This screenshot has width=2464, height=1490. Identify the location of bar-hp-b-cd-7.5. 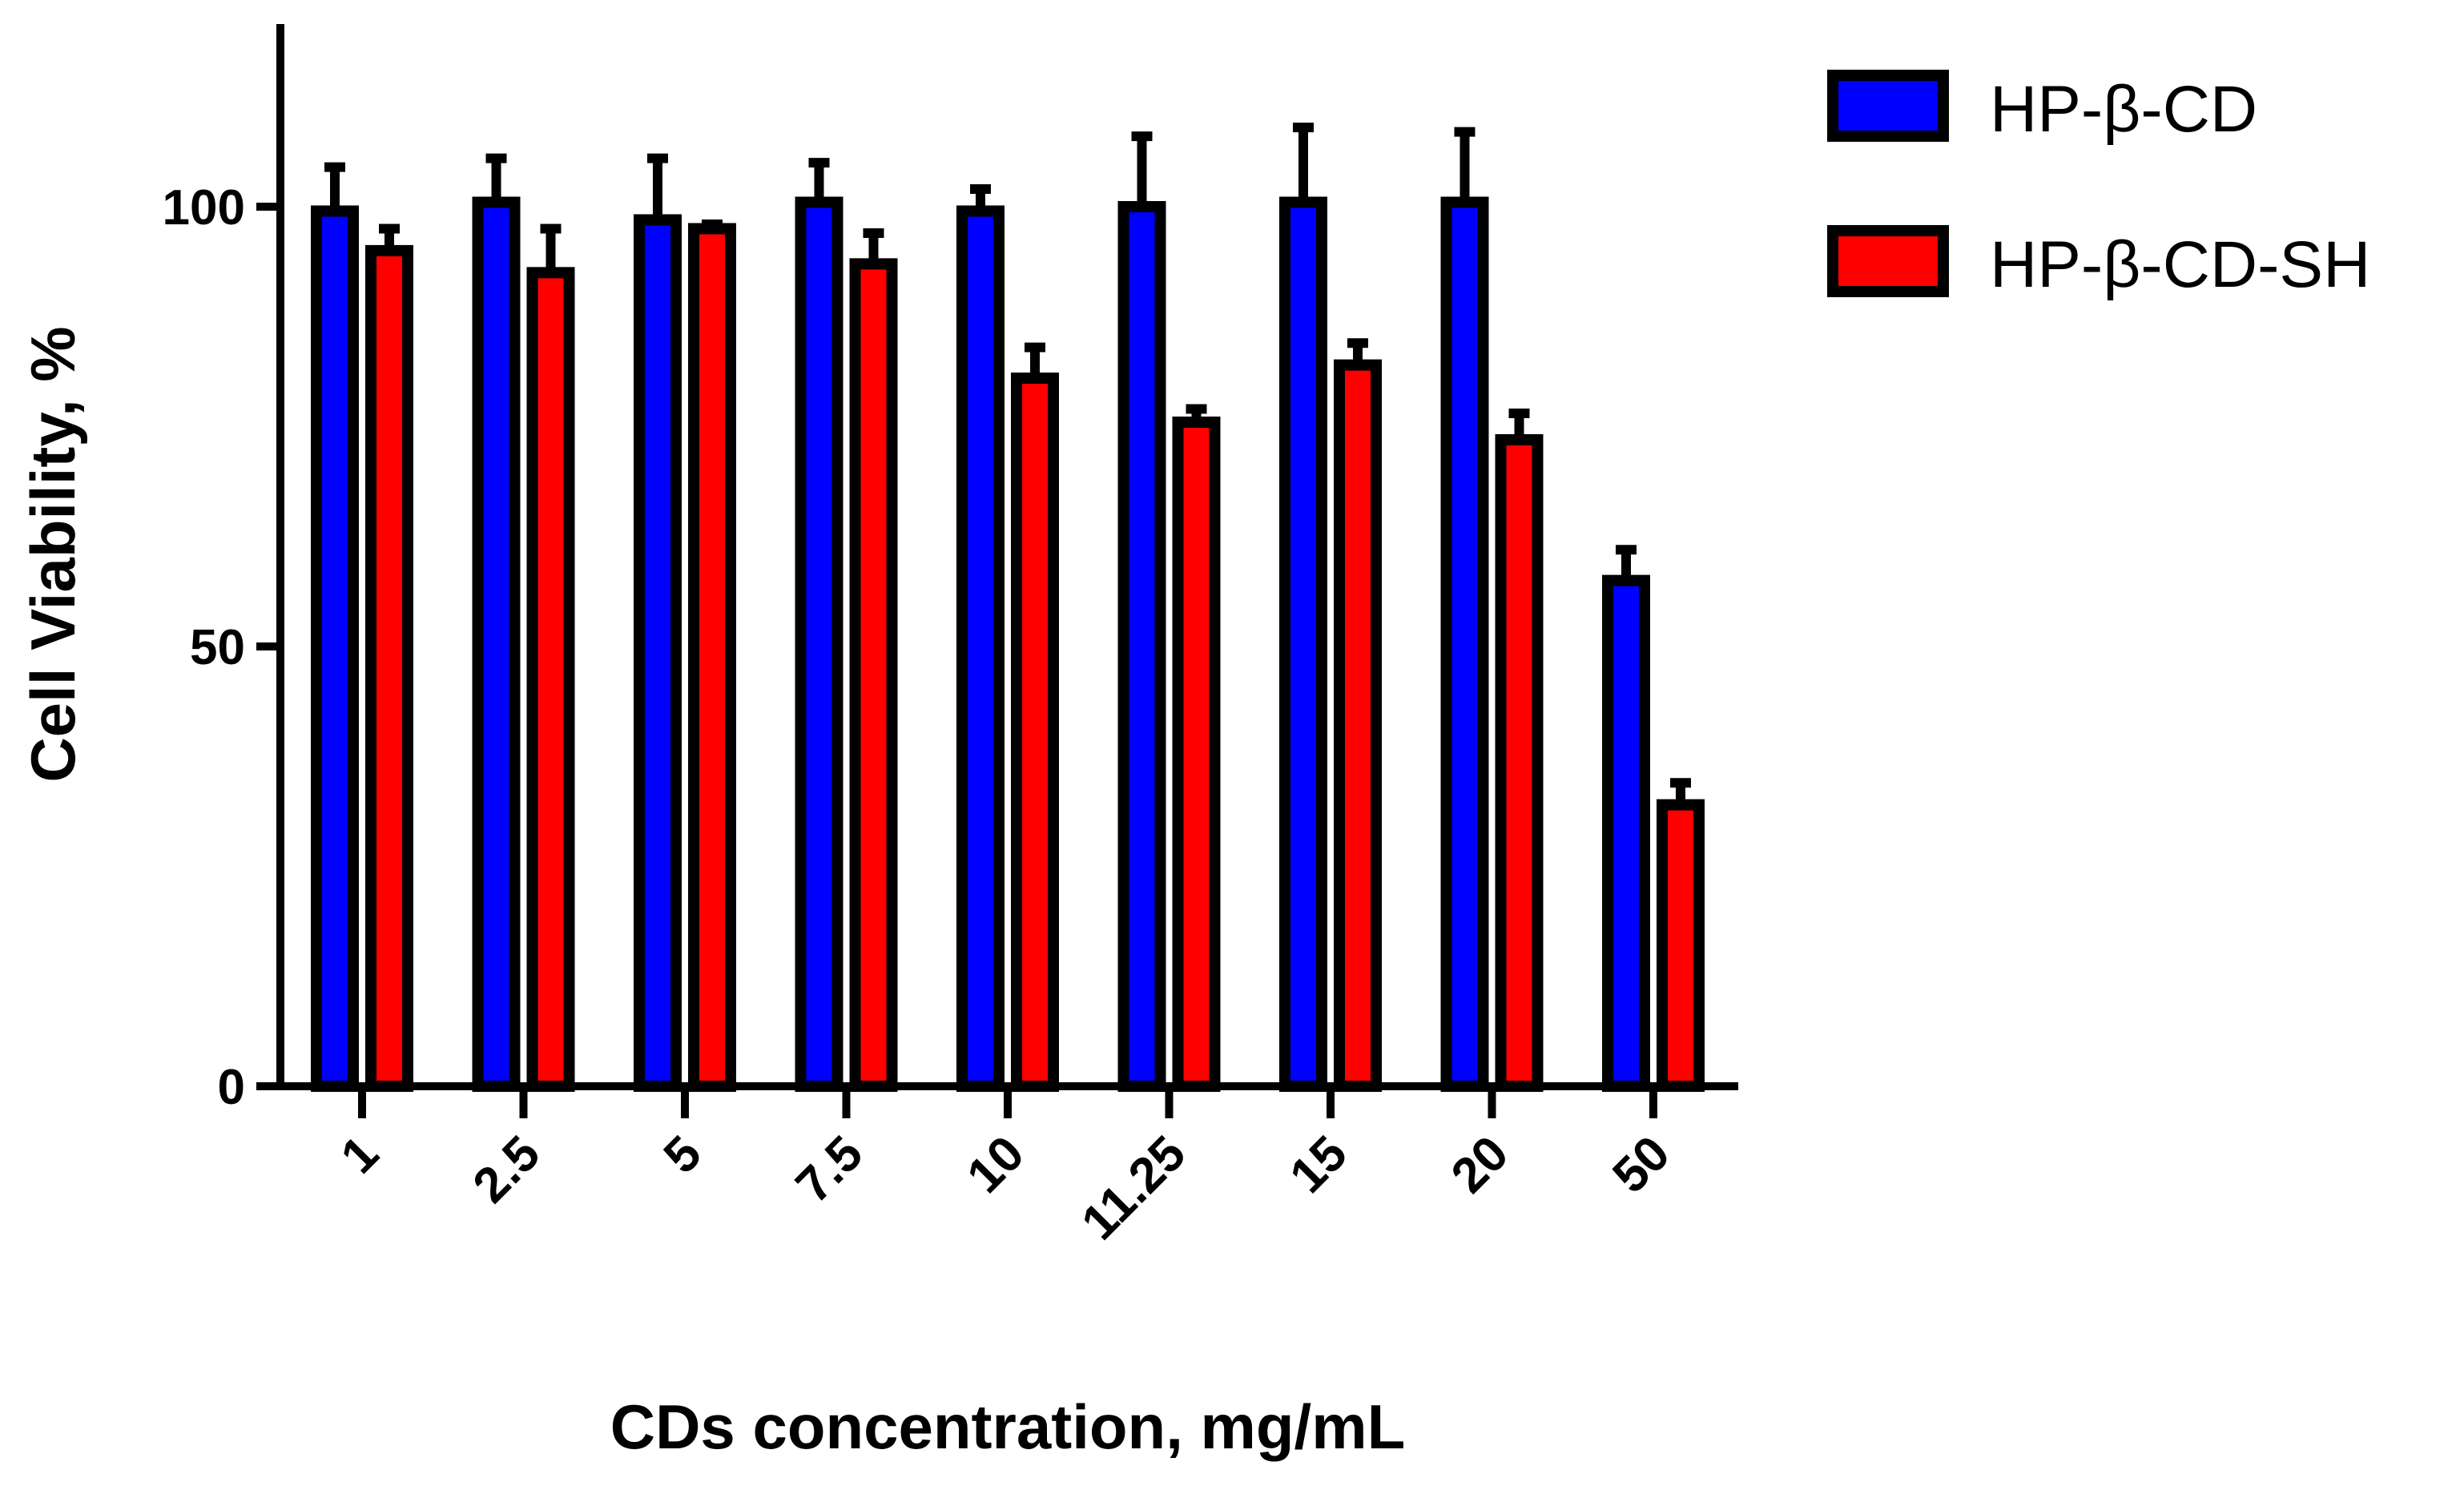
(819, 644).